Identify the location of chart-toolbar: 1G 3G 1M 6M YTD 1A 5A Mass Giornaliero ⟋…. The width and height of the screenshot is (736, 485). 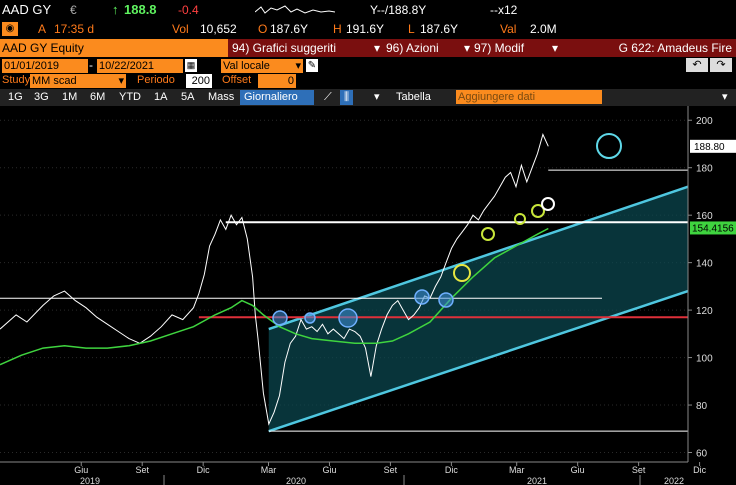
(368, 97).